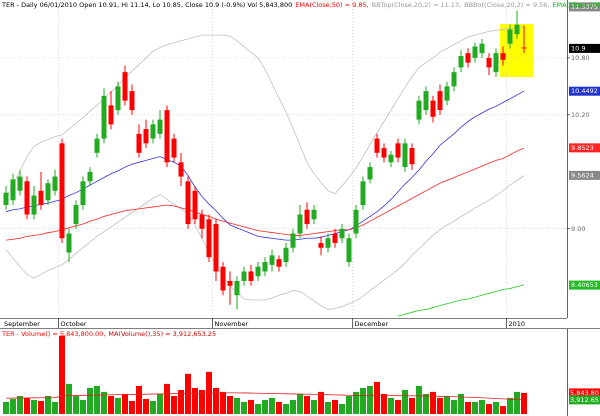  I want to click on price-tag, so click(584, 175).